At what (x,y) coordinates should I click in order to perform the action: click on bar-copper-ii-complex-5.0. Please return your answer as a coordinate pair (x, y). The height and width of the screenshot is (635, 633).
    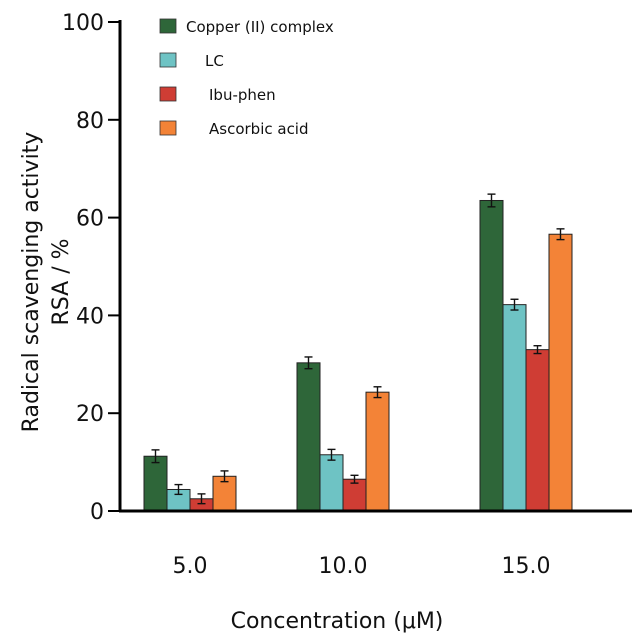
    Looking at the image, I should click on (155, 483).